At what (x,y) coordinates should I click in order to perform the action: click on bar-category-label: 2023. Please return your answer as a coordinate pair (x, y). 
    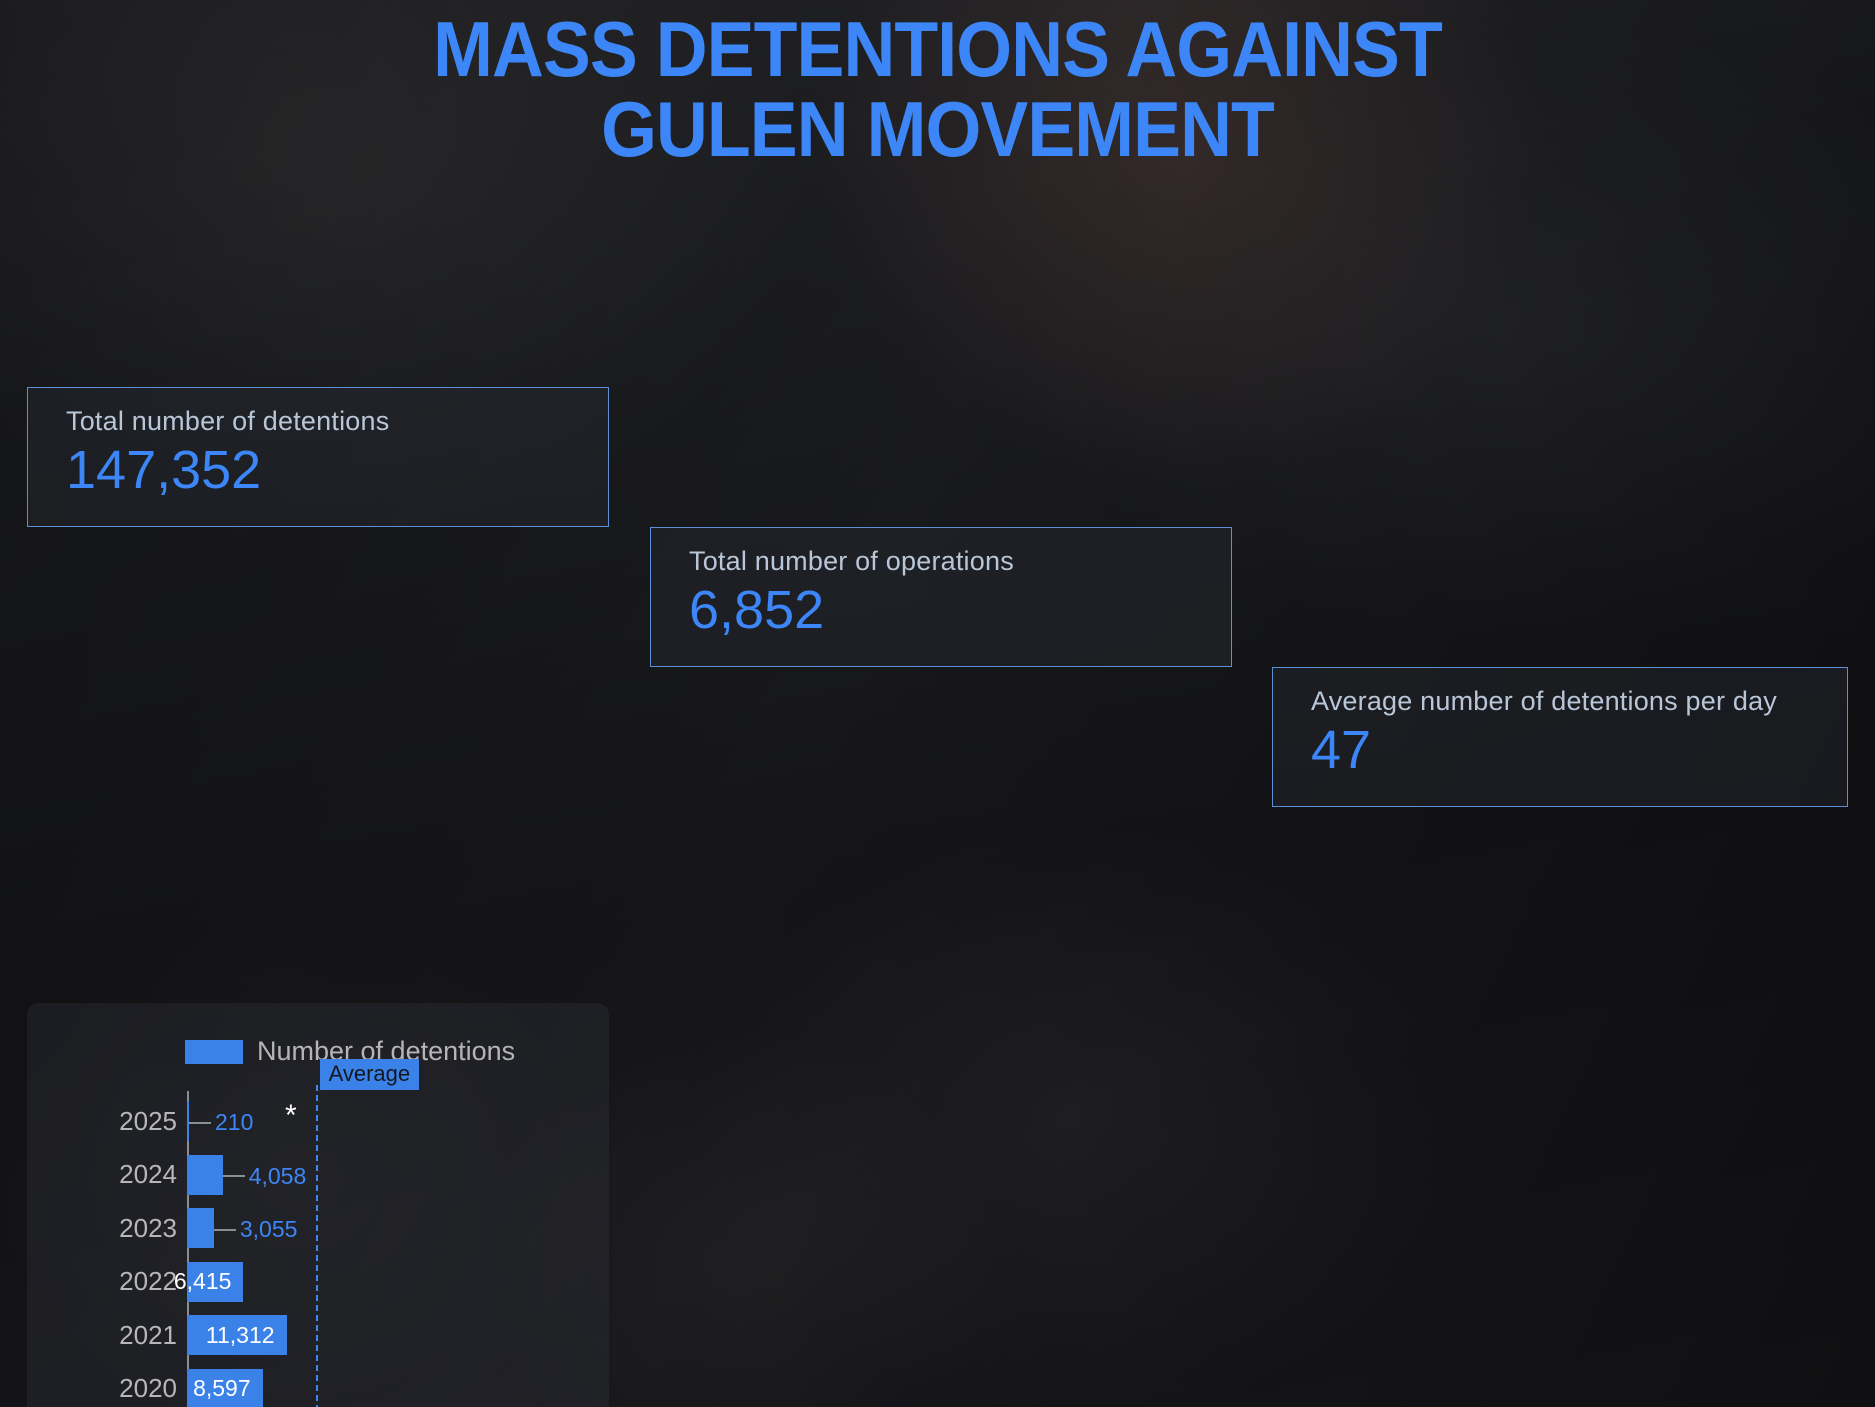
    Looking at the image, I should click on (148, 1227).